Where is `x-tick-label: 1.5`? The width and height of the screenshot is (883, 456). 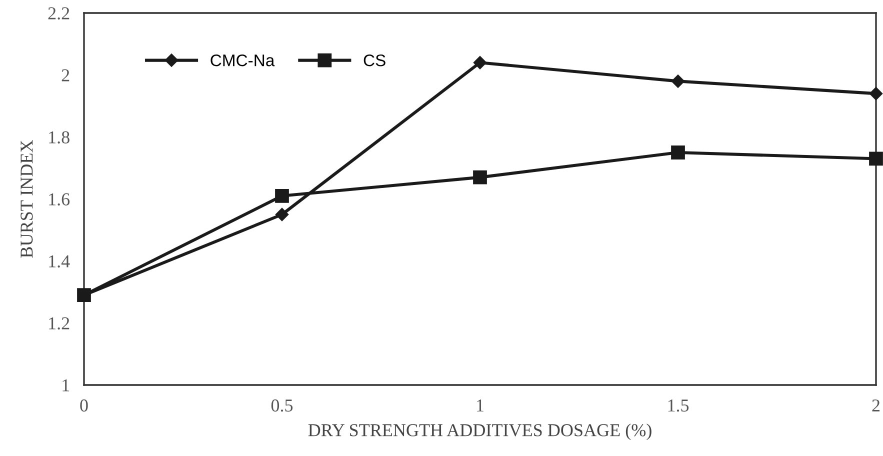 x-tick-label: 1.5 is located at coordinates (678, 406).